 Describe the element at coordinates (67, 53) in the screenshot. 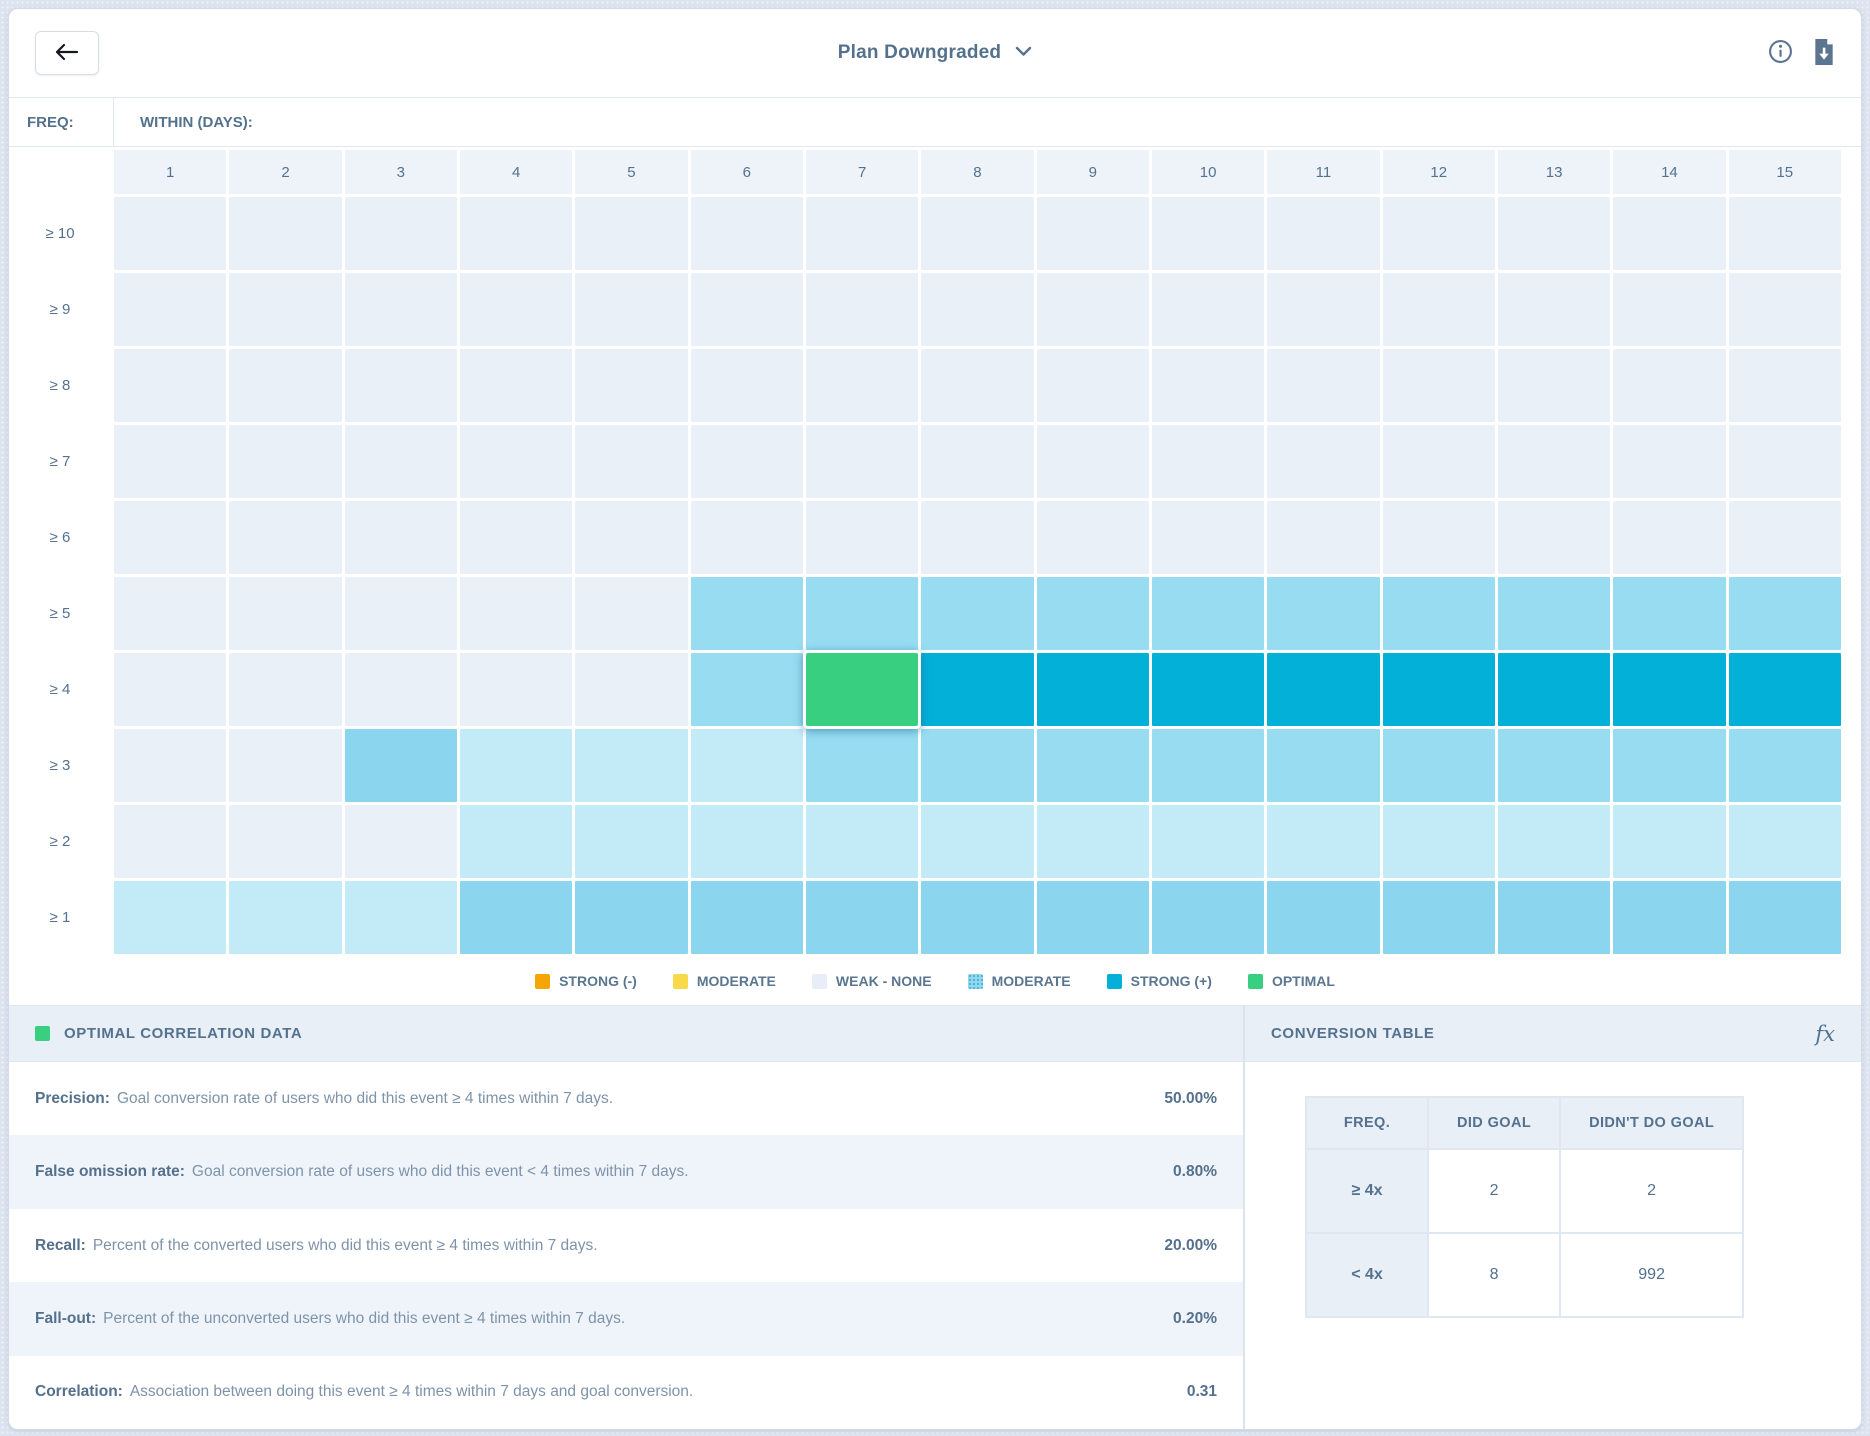

I see `back-button` at that location.